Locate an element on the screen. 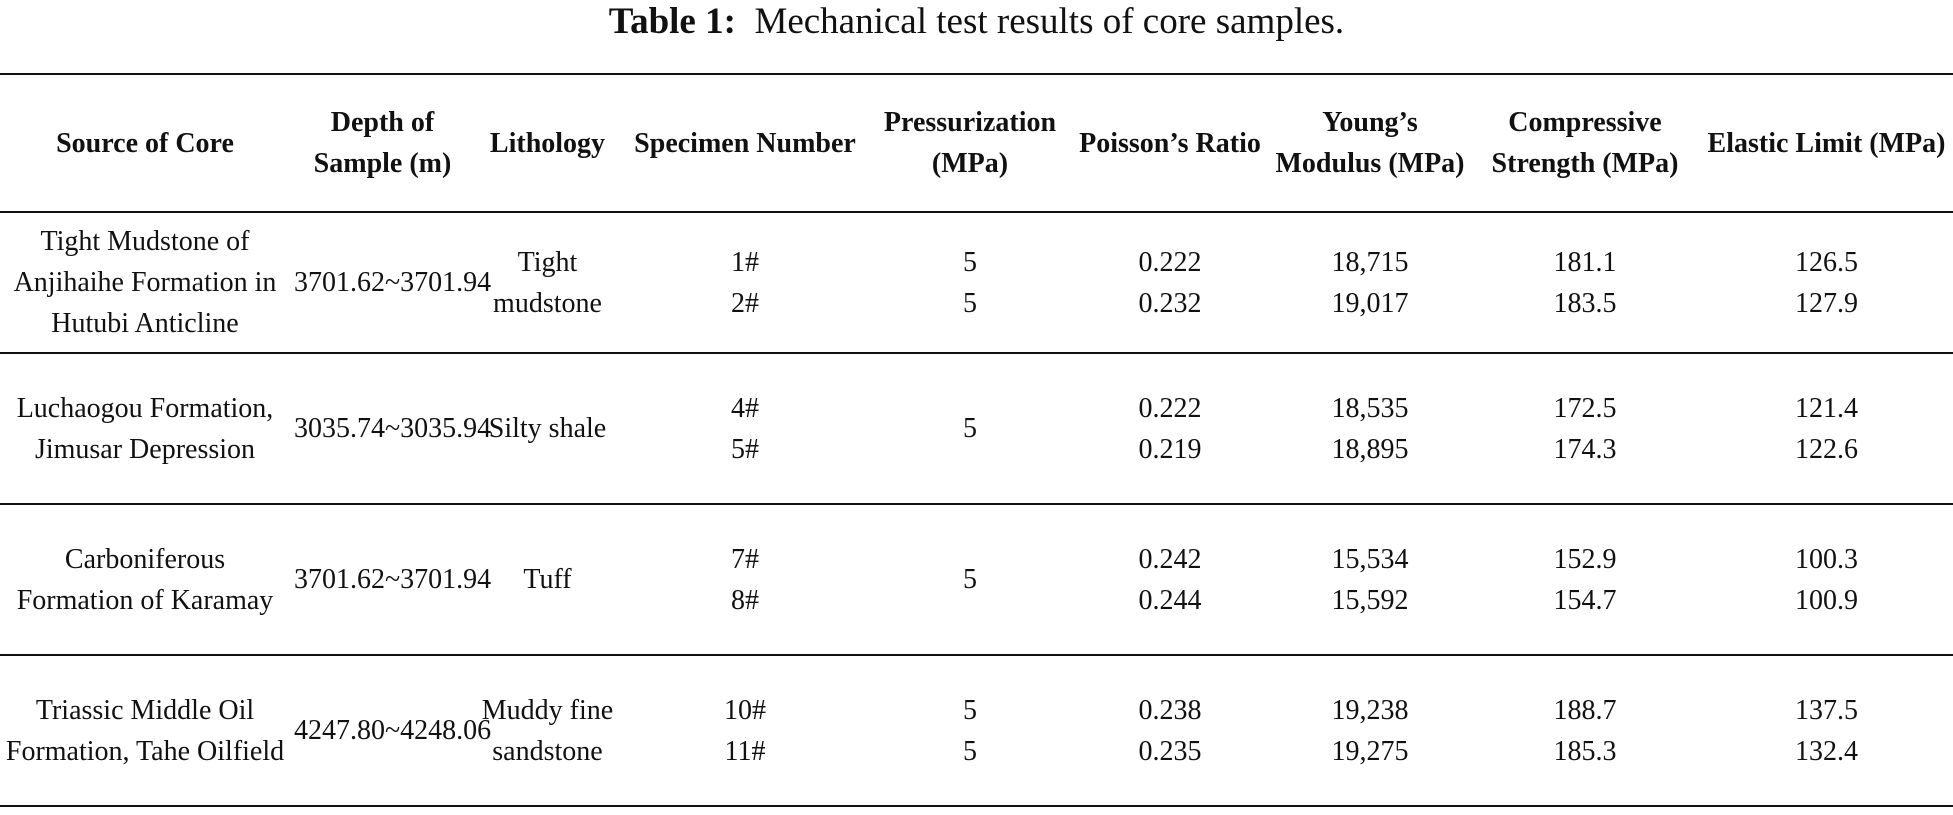  elastic-value: 121.4 is located at coordinates (1826, 408).